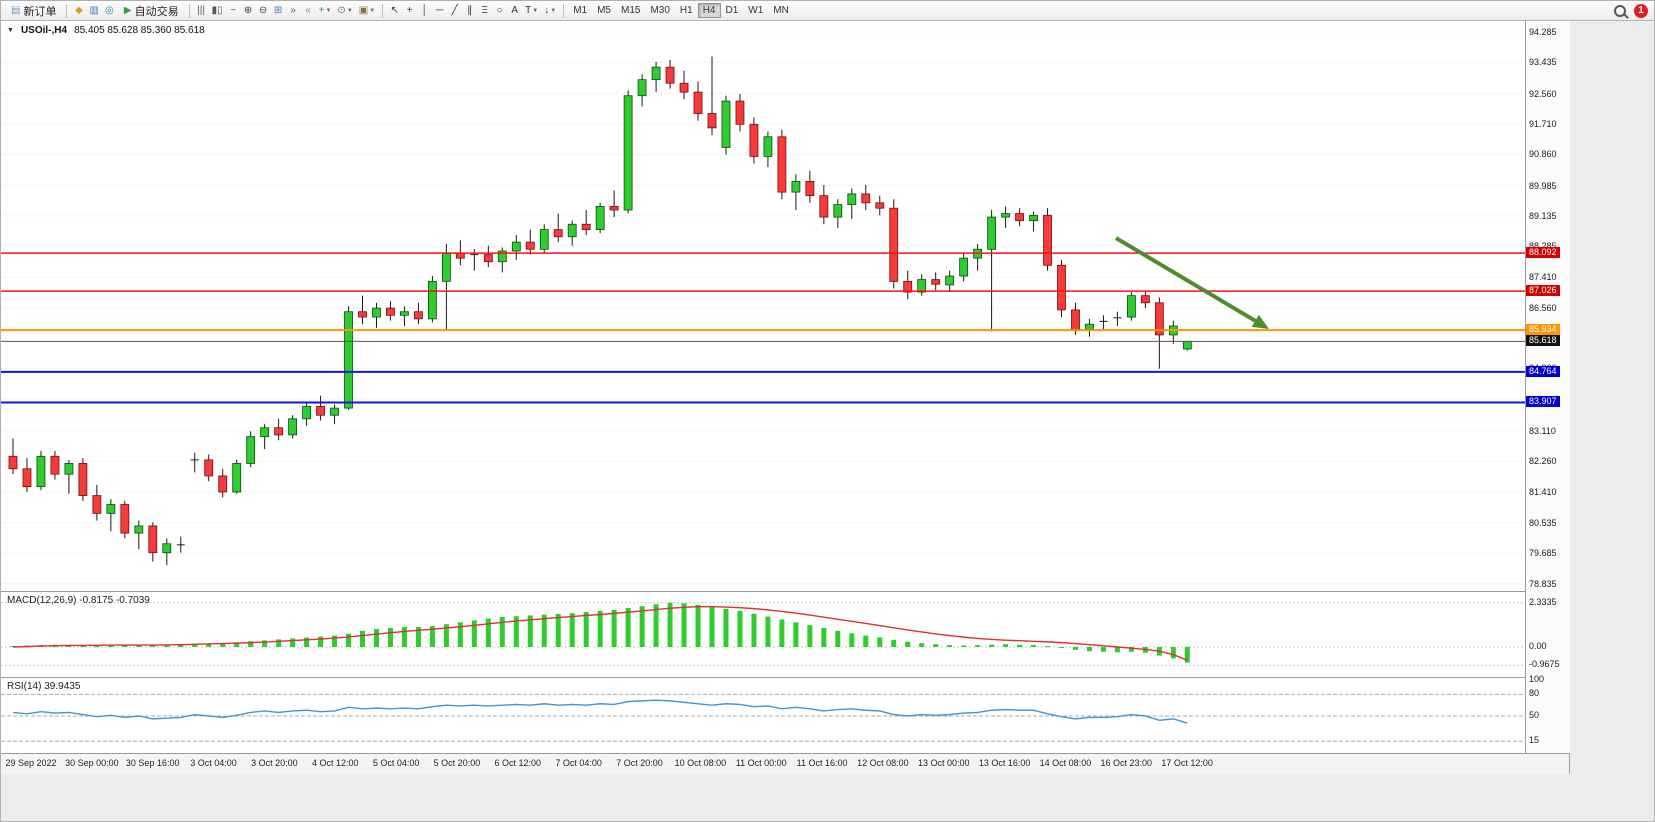  I want to click on timeframe-bar: M1 M5 M15 M30 H1 H4 D1 W1 MN, so click(681, 10).